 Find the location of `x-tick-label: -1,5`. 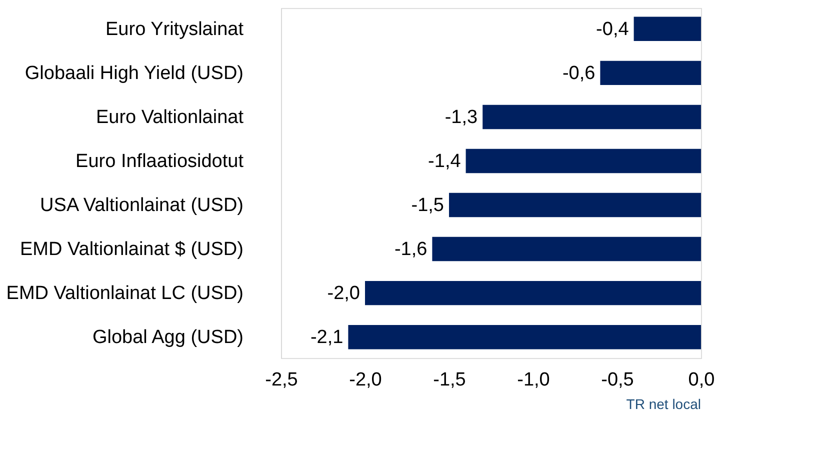

x-tick-label: -1,5 is located at coordinates (449, 380).